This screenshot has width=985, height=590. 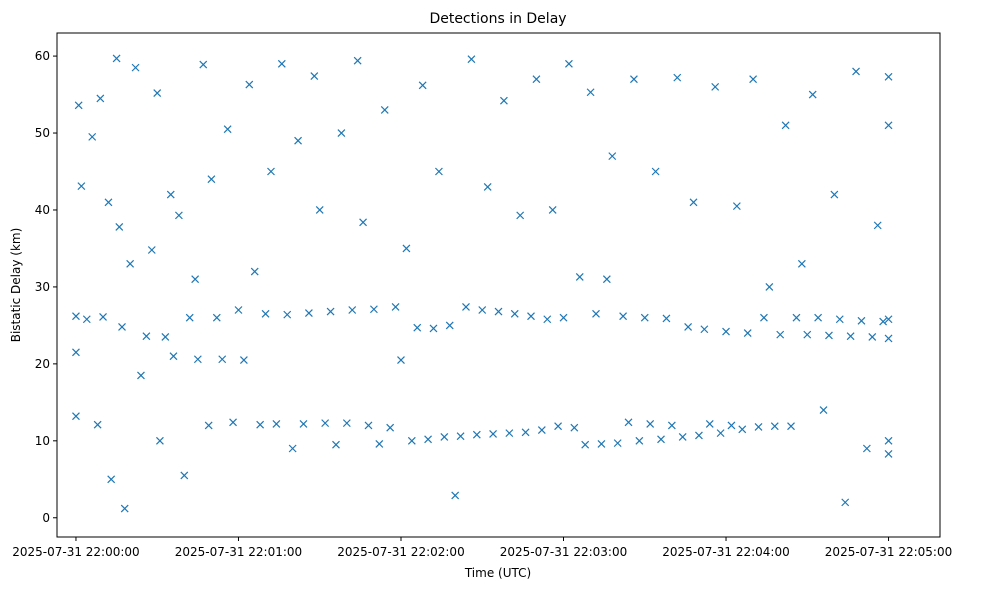 What do you see at coordinates (46, 518) in the screenshot?
I see `y-tick-label: 0` at bounding box center [46, 518].